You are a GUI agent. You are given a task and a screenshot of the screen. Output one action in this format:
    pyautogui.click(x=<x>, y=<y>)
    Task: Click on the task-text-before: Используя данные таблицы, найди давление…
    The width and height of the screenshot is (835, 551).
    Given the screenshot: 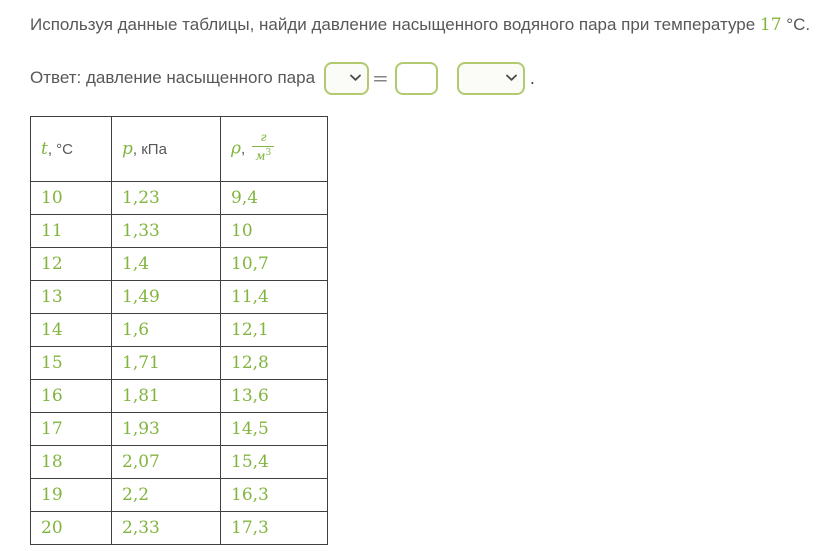 What is the action you would take?
    pyautogui.click(x=395, y=24)
    